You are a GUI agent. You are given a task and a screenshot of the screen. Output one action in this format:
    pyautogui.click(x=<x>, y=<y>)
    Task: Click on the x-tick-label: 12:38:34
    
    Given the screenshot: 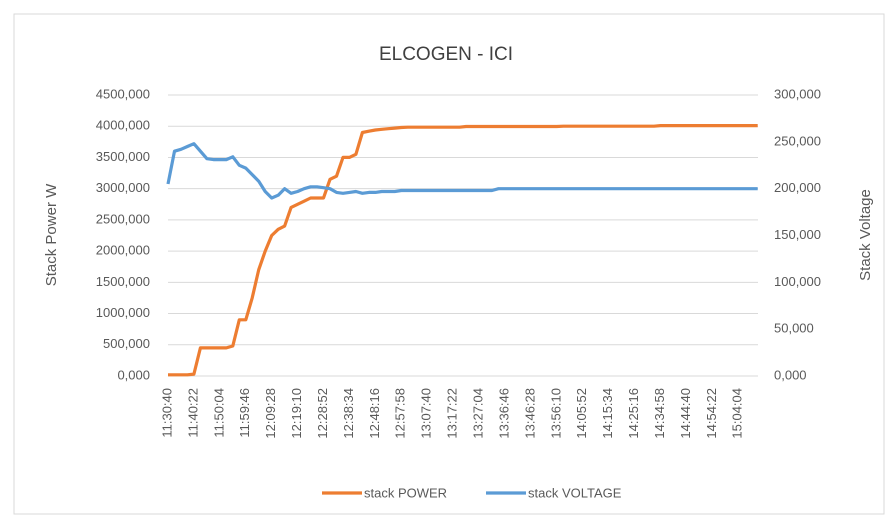 What is the action you would take?
    pyautogui.click(x=348, y=413)
    